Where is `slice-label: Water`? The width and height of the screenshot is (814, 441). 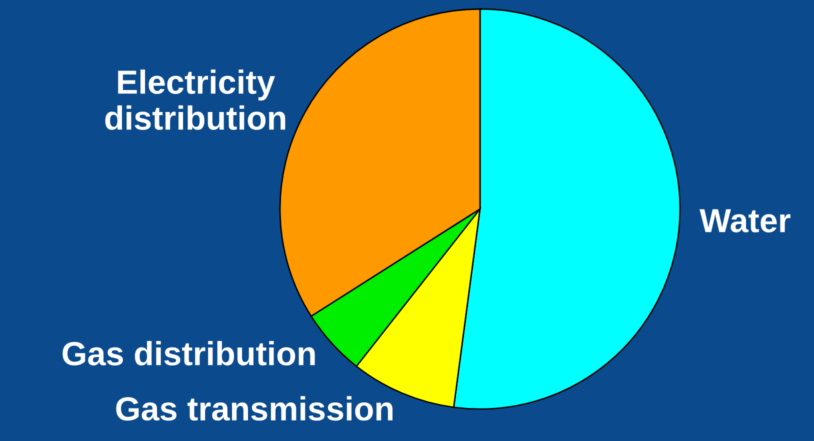
slice-label: Water is located at coordinates (745, 220).